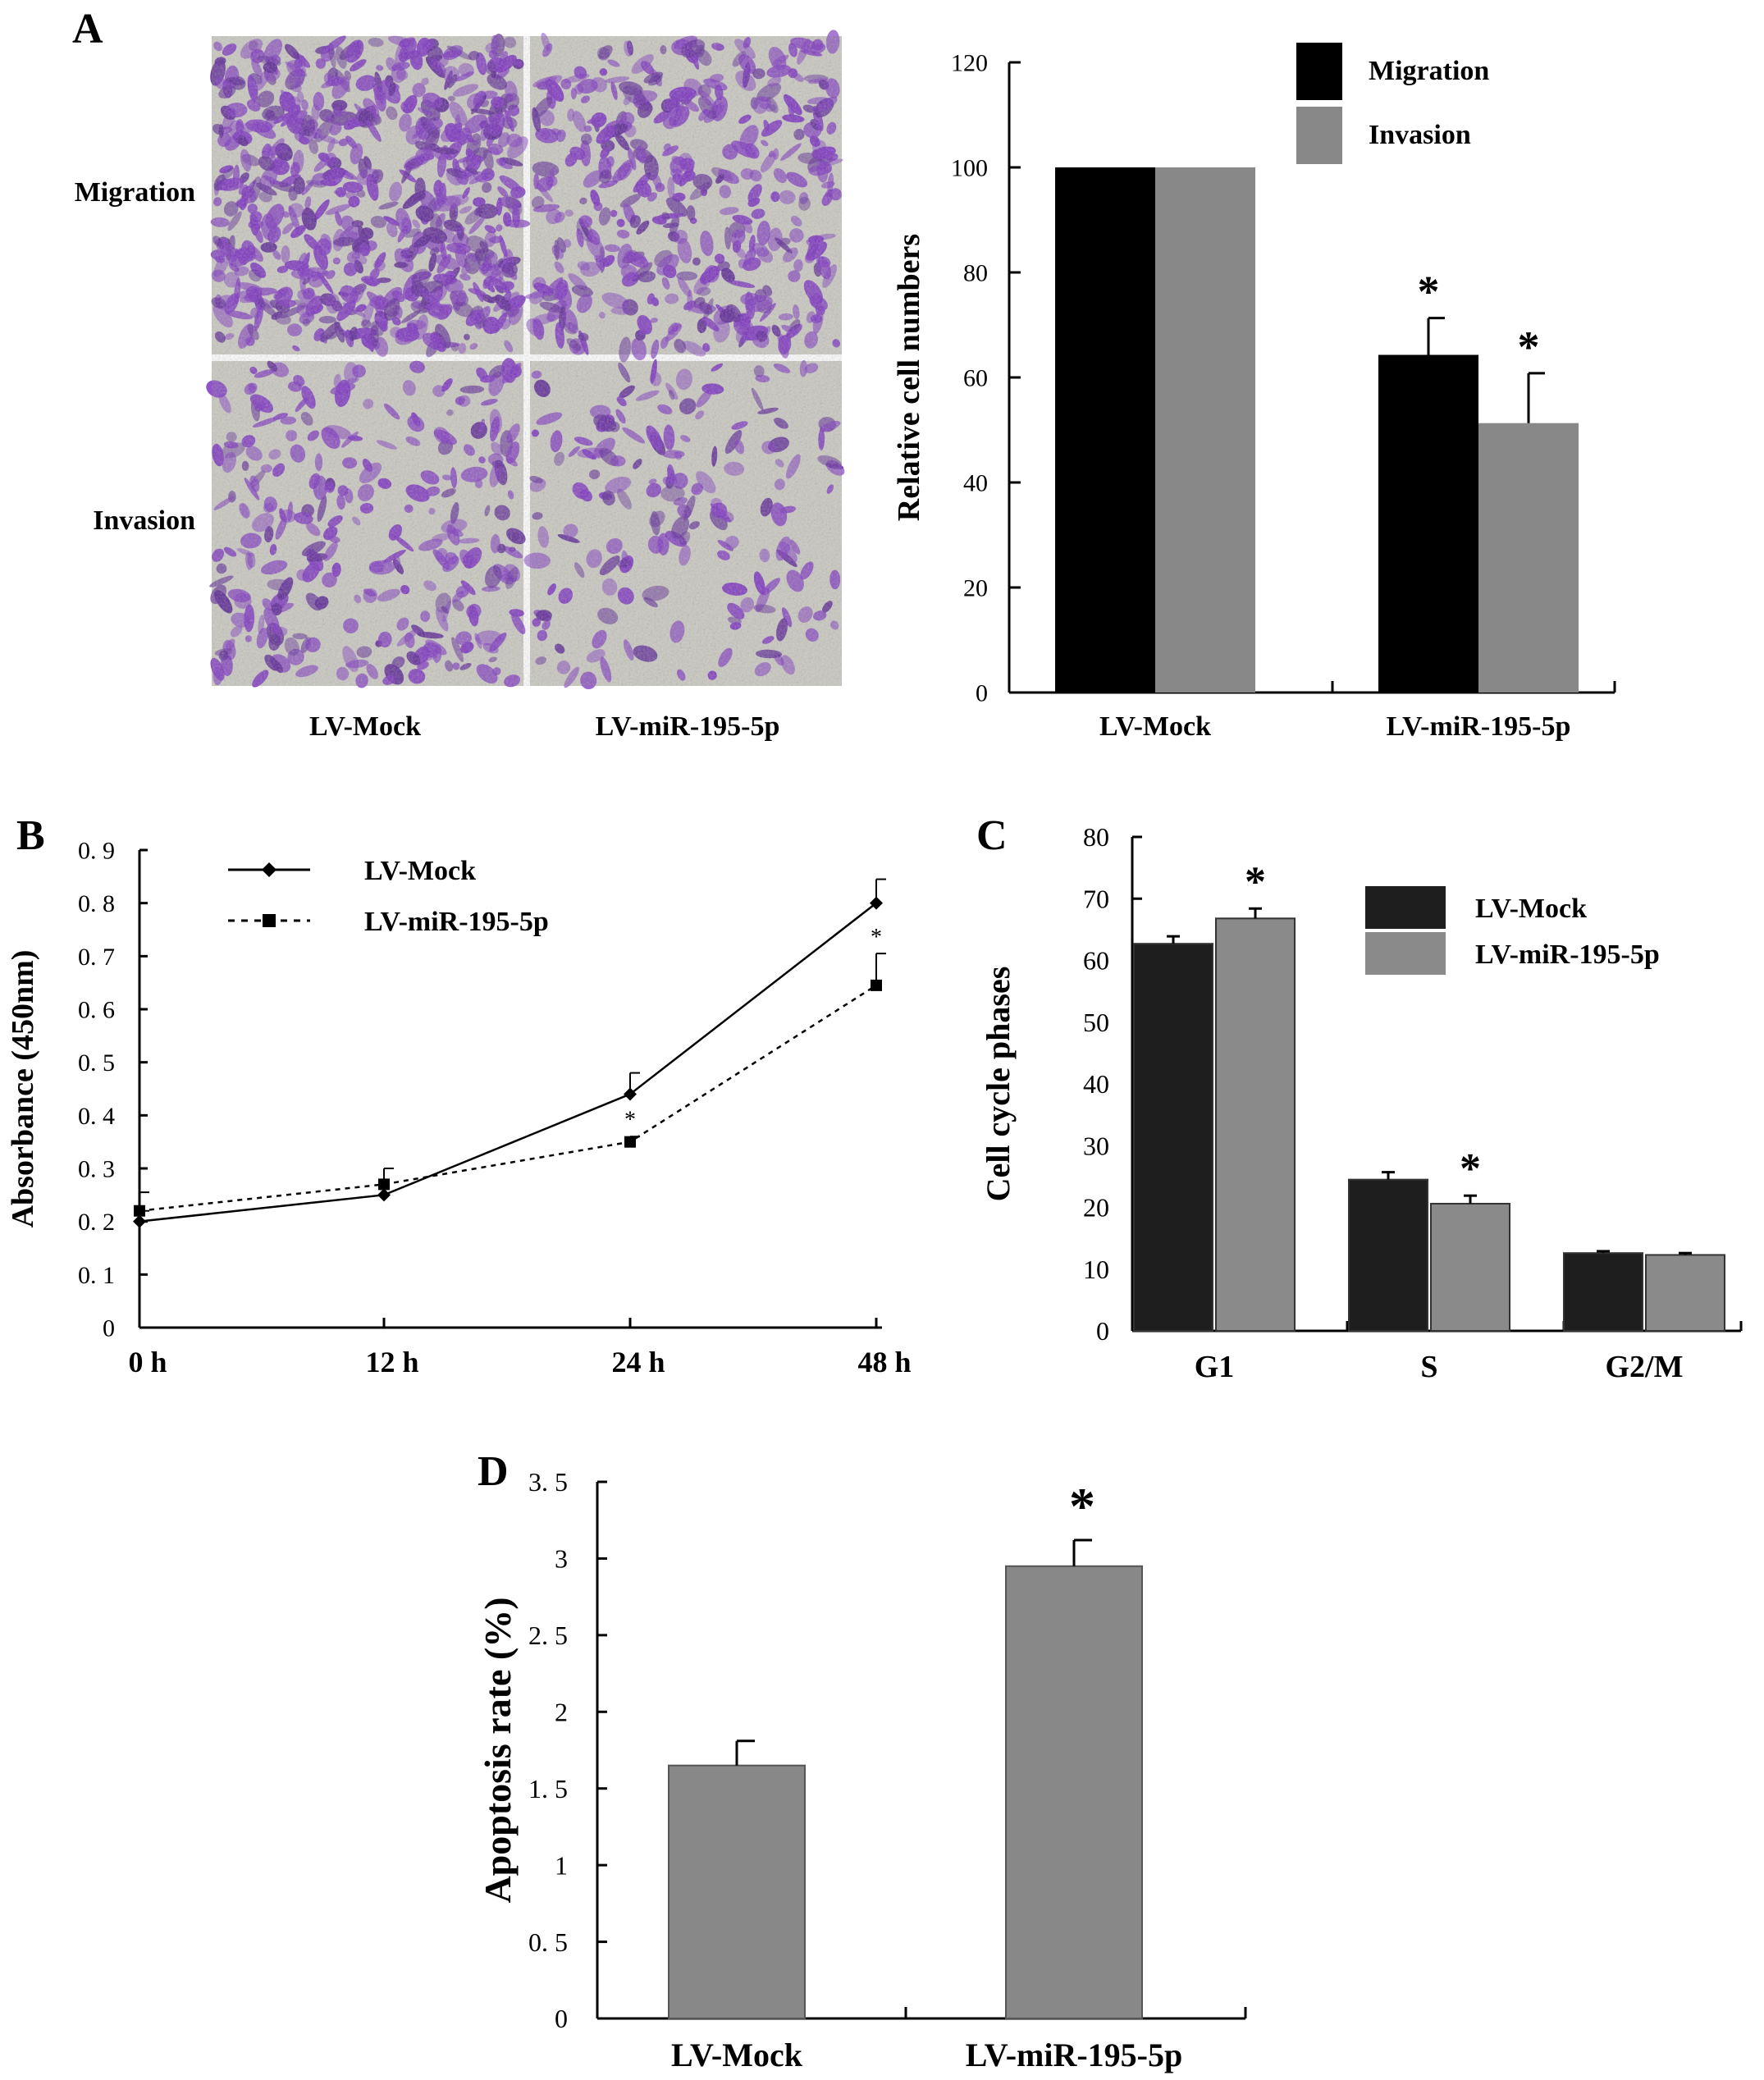 Image resolution: width=1764 pixels, height=2080 pixels. Describe the element at coordinates (1096, 1022) in the screenshot. I see `y-tick-label: 50` at that location.